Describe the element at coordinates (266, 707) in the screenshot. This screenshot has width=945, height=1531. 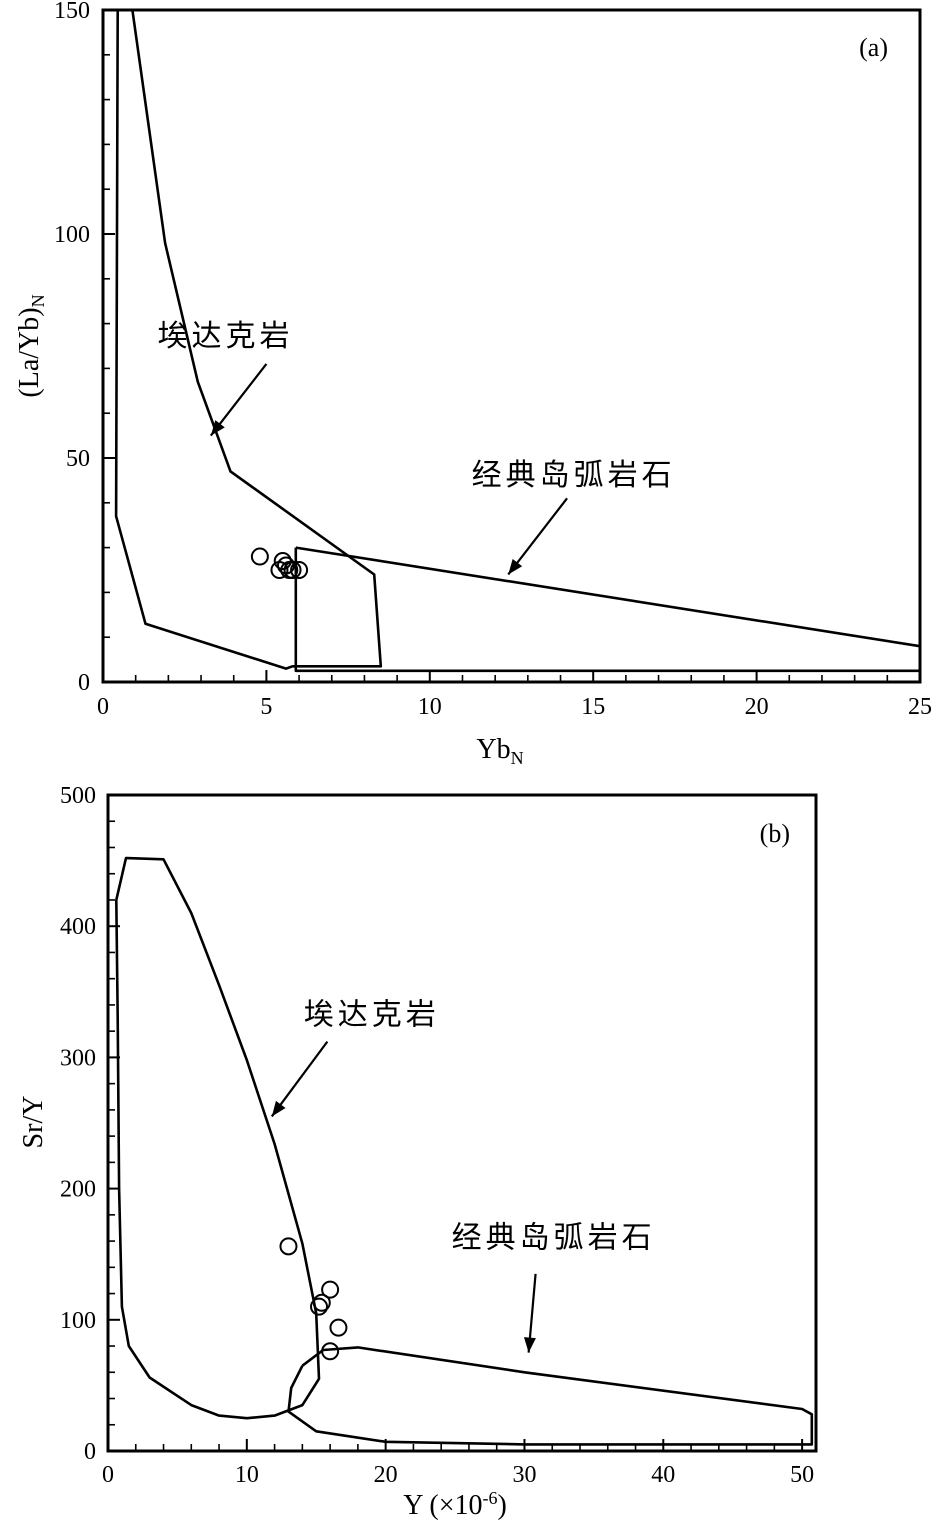
I see `x-tick-label: 5` at that location.